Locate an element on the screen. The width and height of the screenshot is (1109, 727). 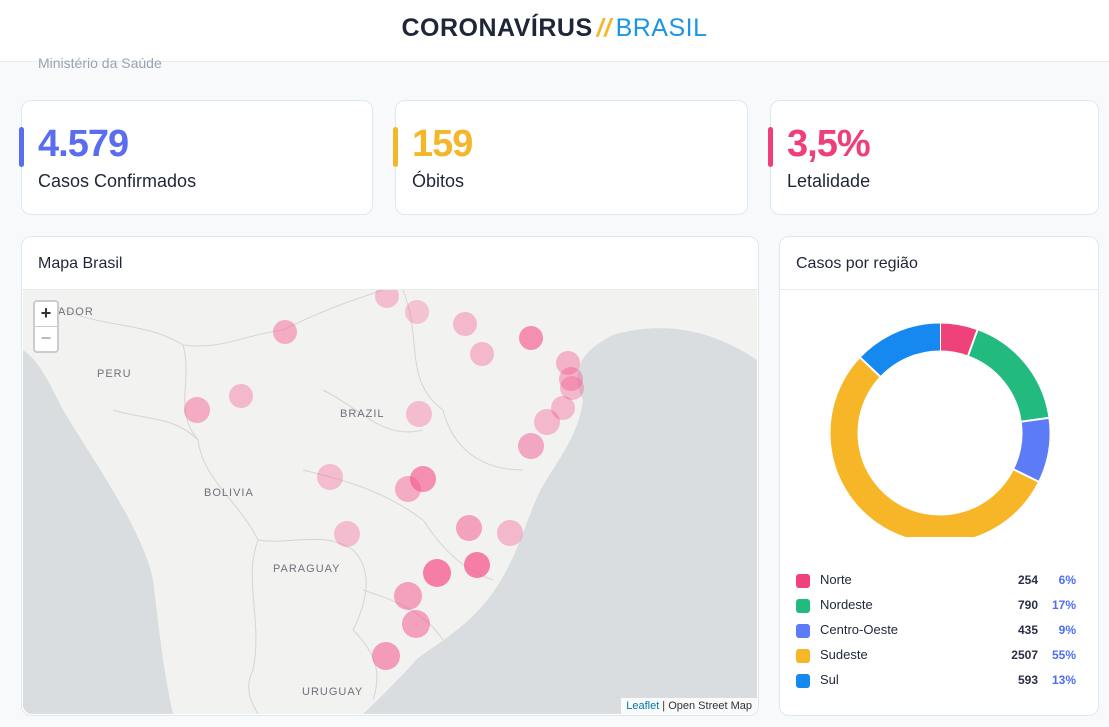
site-title: CORONAVÍRUS//BRASIL is located at coordinates (554, 28).